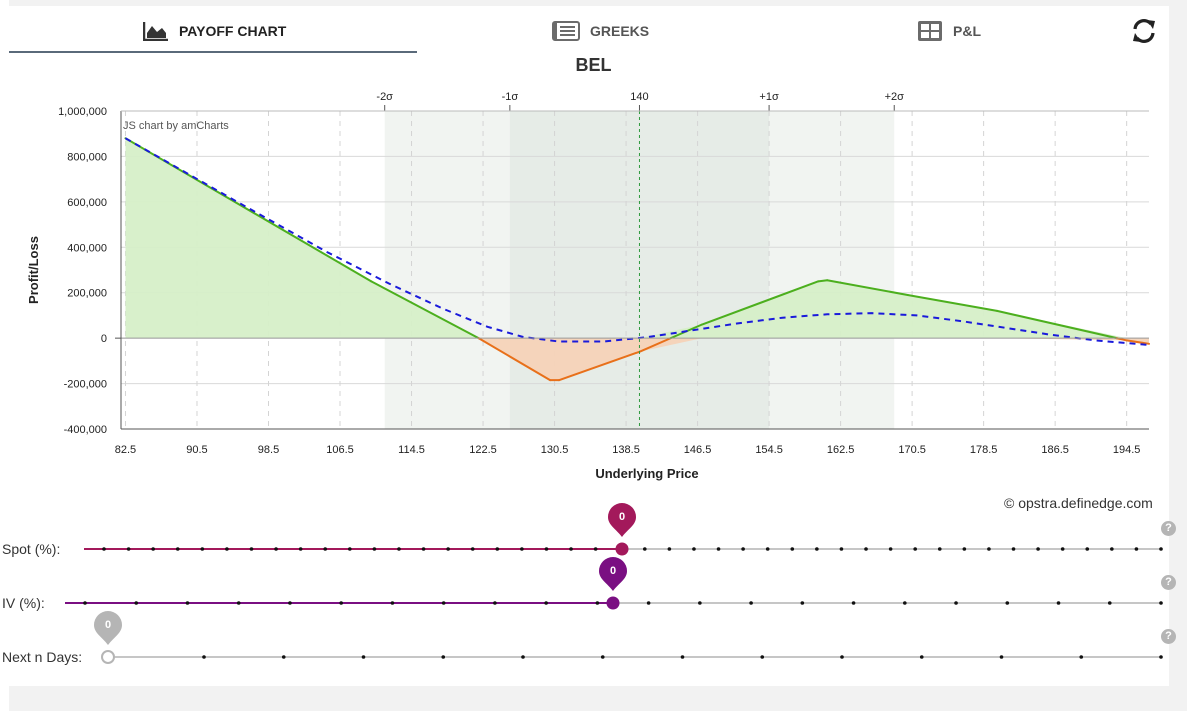 Image resolution: width=1187 pixels, height=711 pixels. I want to click on x-tick-label: 122.5, so click(483, 450).